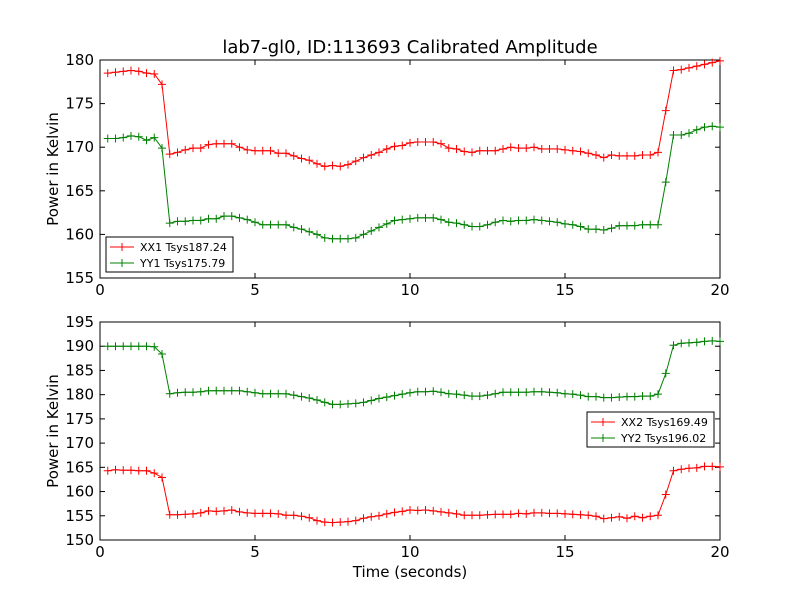 The image size is (800, 600). I want to click on y-tick-label: 165, so click(79, 467).